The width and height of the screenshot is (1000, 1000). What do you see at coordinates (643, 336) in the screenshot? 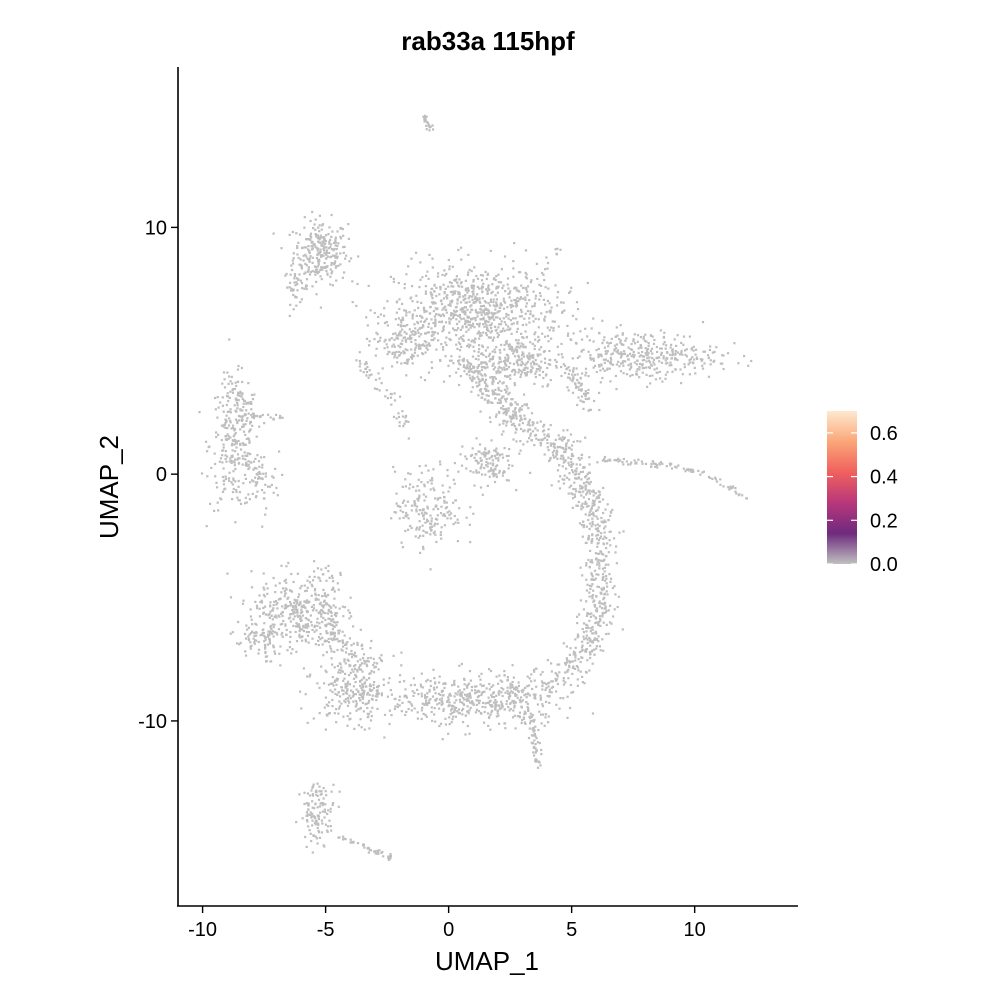
I see `cell-point-2041` at bounding box center [643, 336].